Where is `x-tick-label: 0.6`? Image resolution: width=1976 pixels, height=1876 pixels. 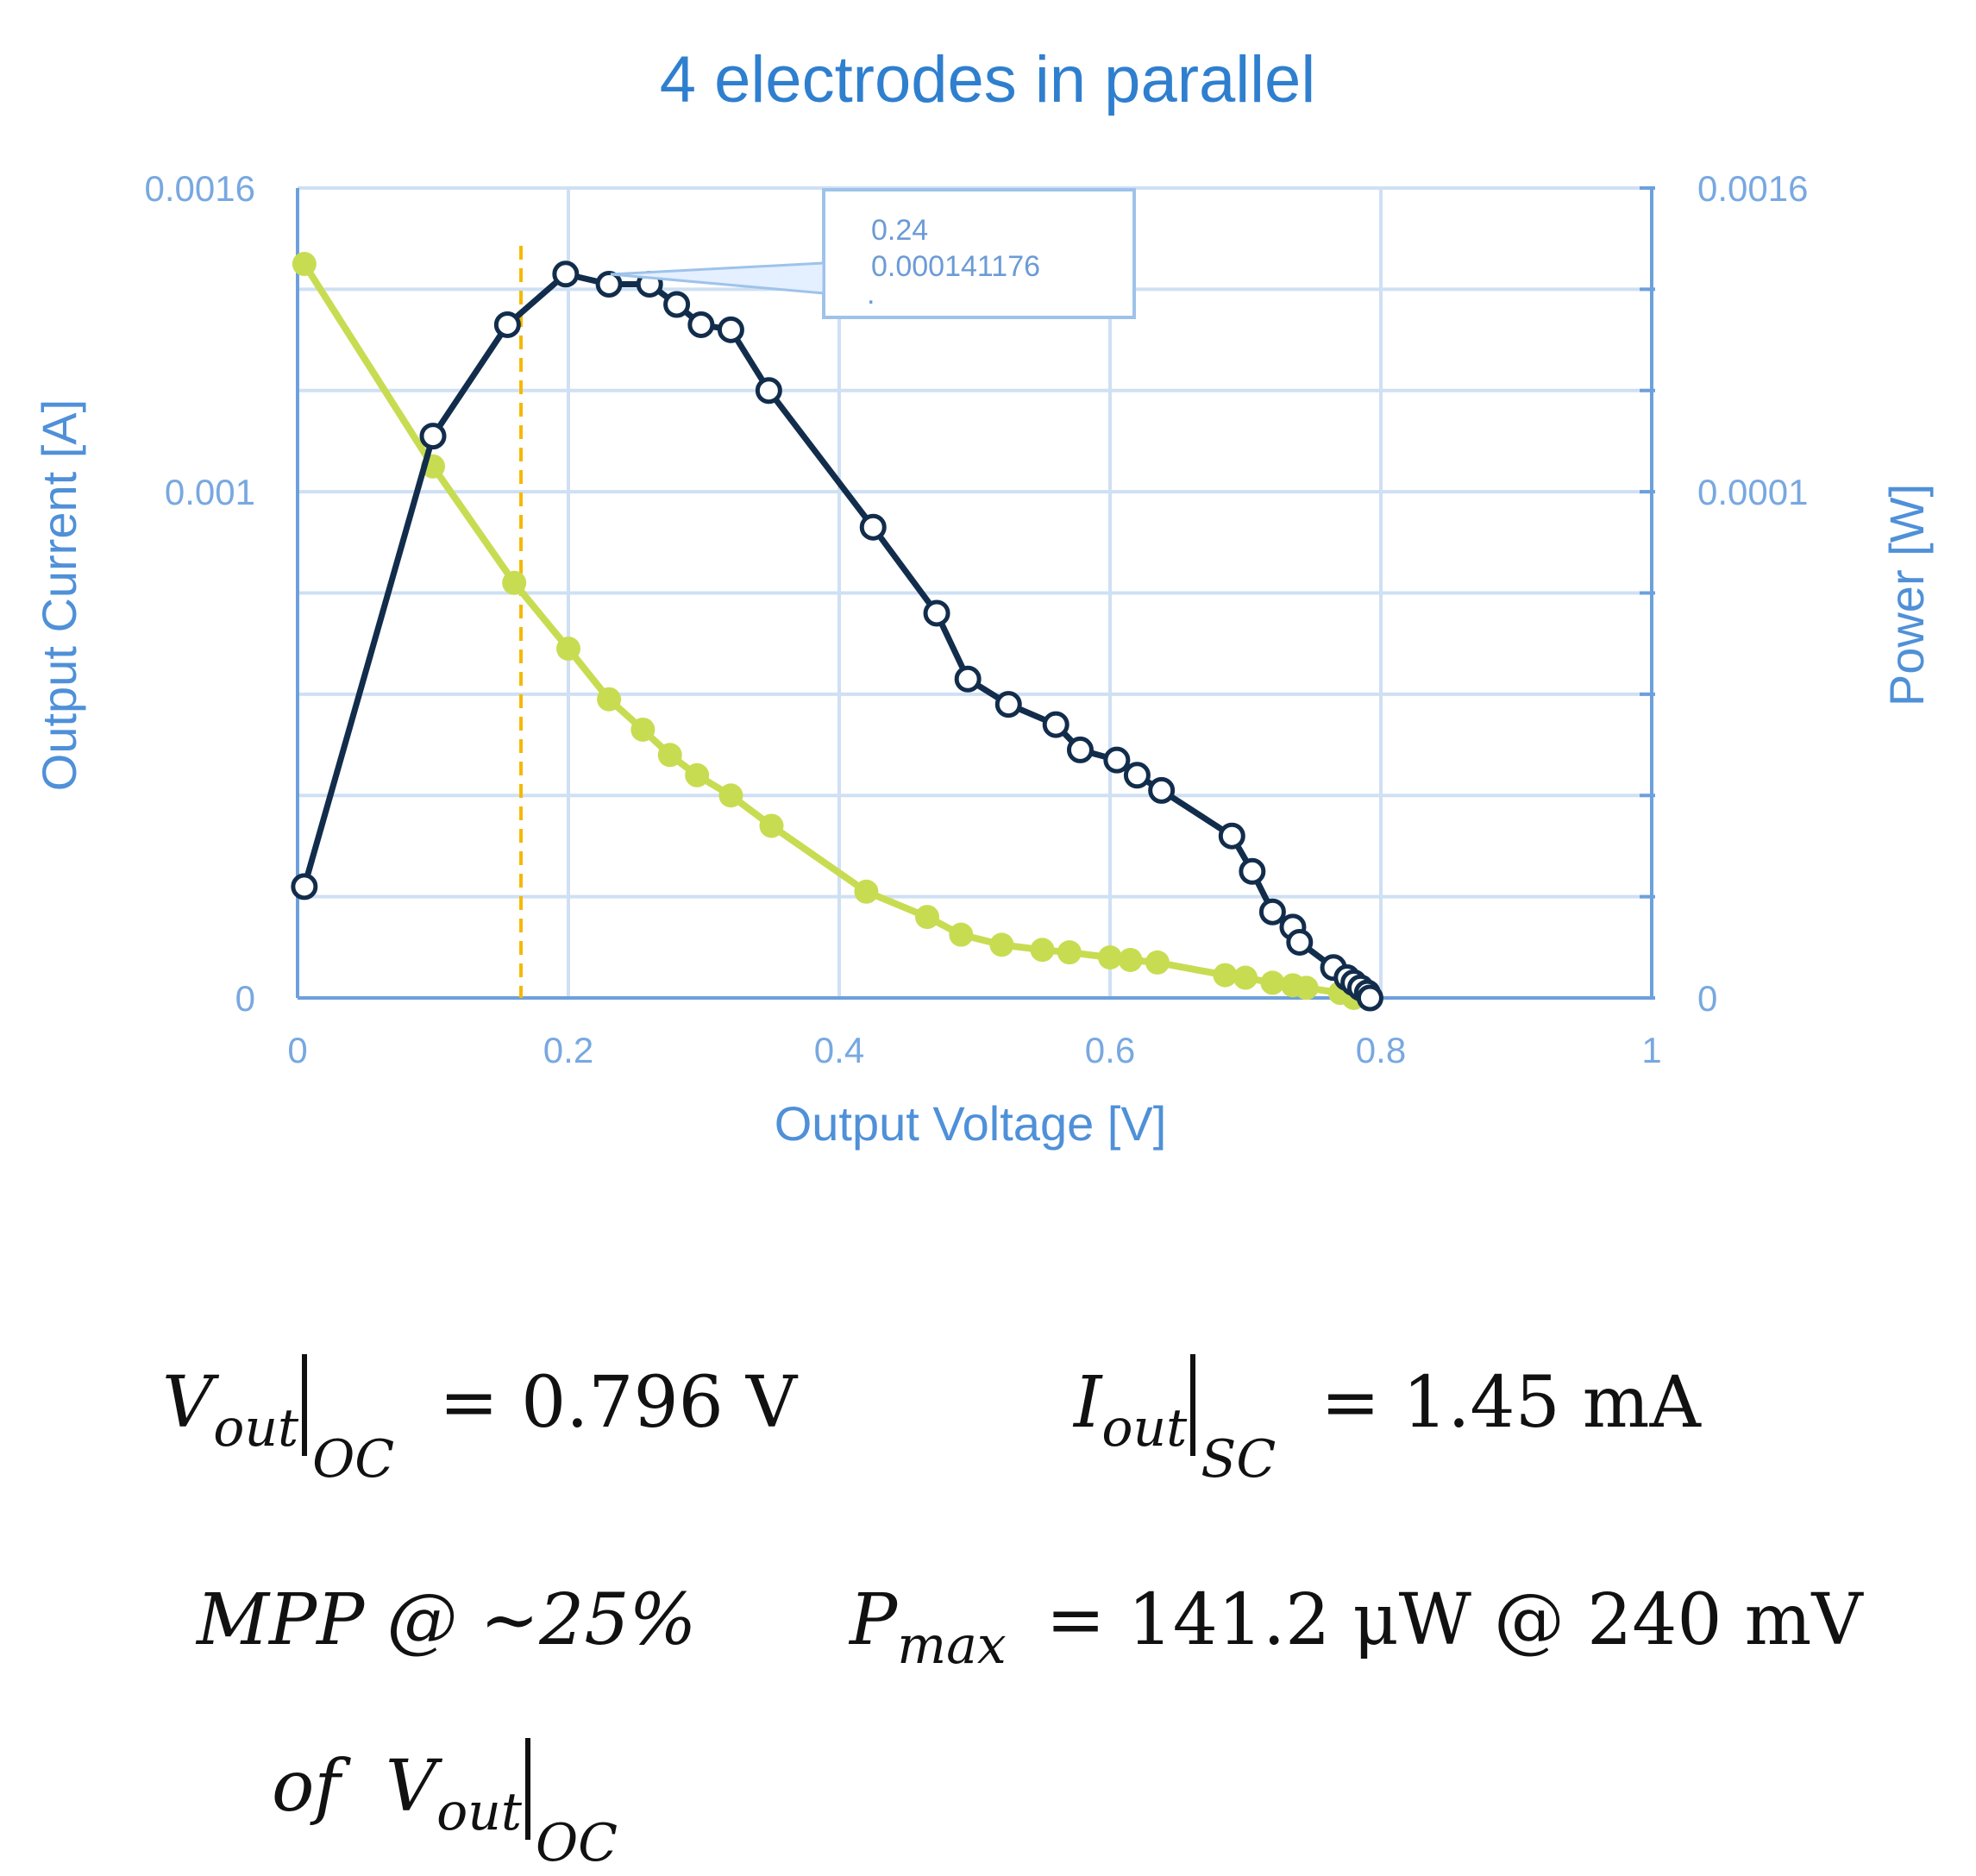
x-tick-label: 0.6 is located at coordinates (1110, 1050).